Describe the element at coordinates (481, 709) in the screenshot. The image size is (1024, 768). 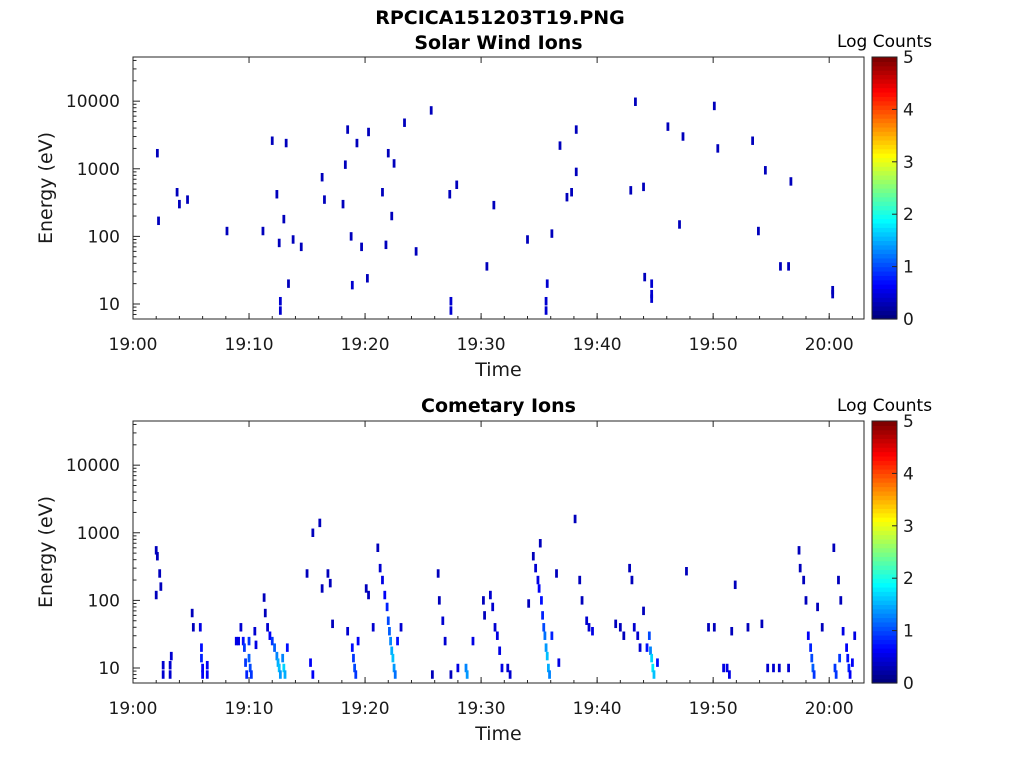
I see `x-tick-label: 19:30` at that location.